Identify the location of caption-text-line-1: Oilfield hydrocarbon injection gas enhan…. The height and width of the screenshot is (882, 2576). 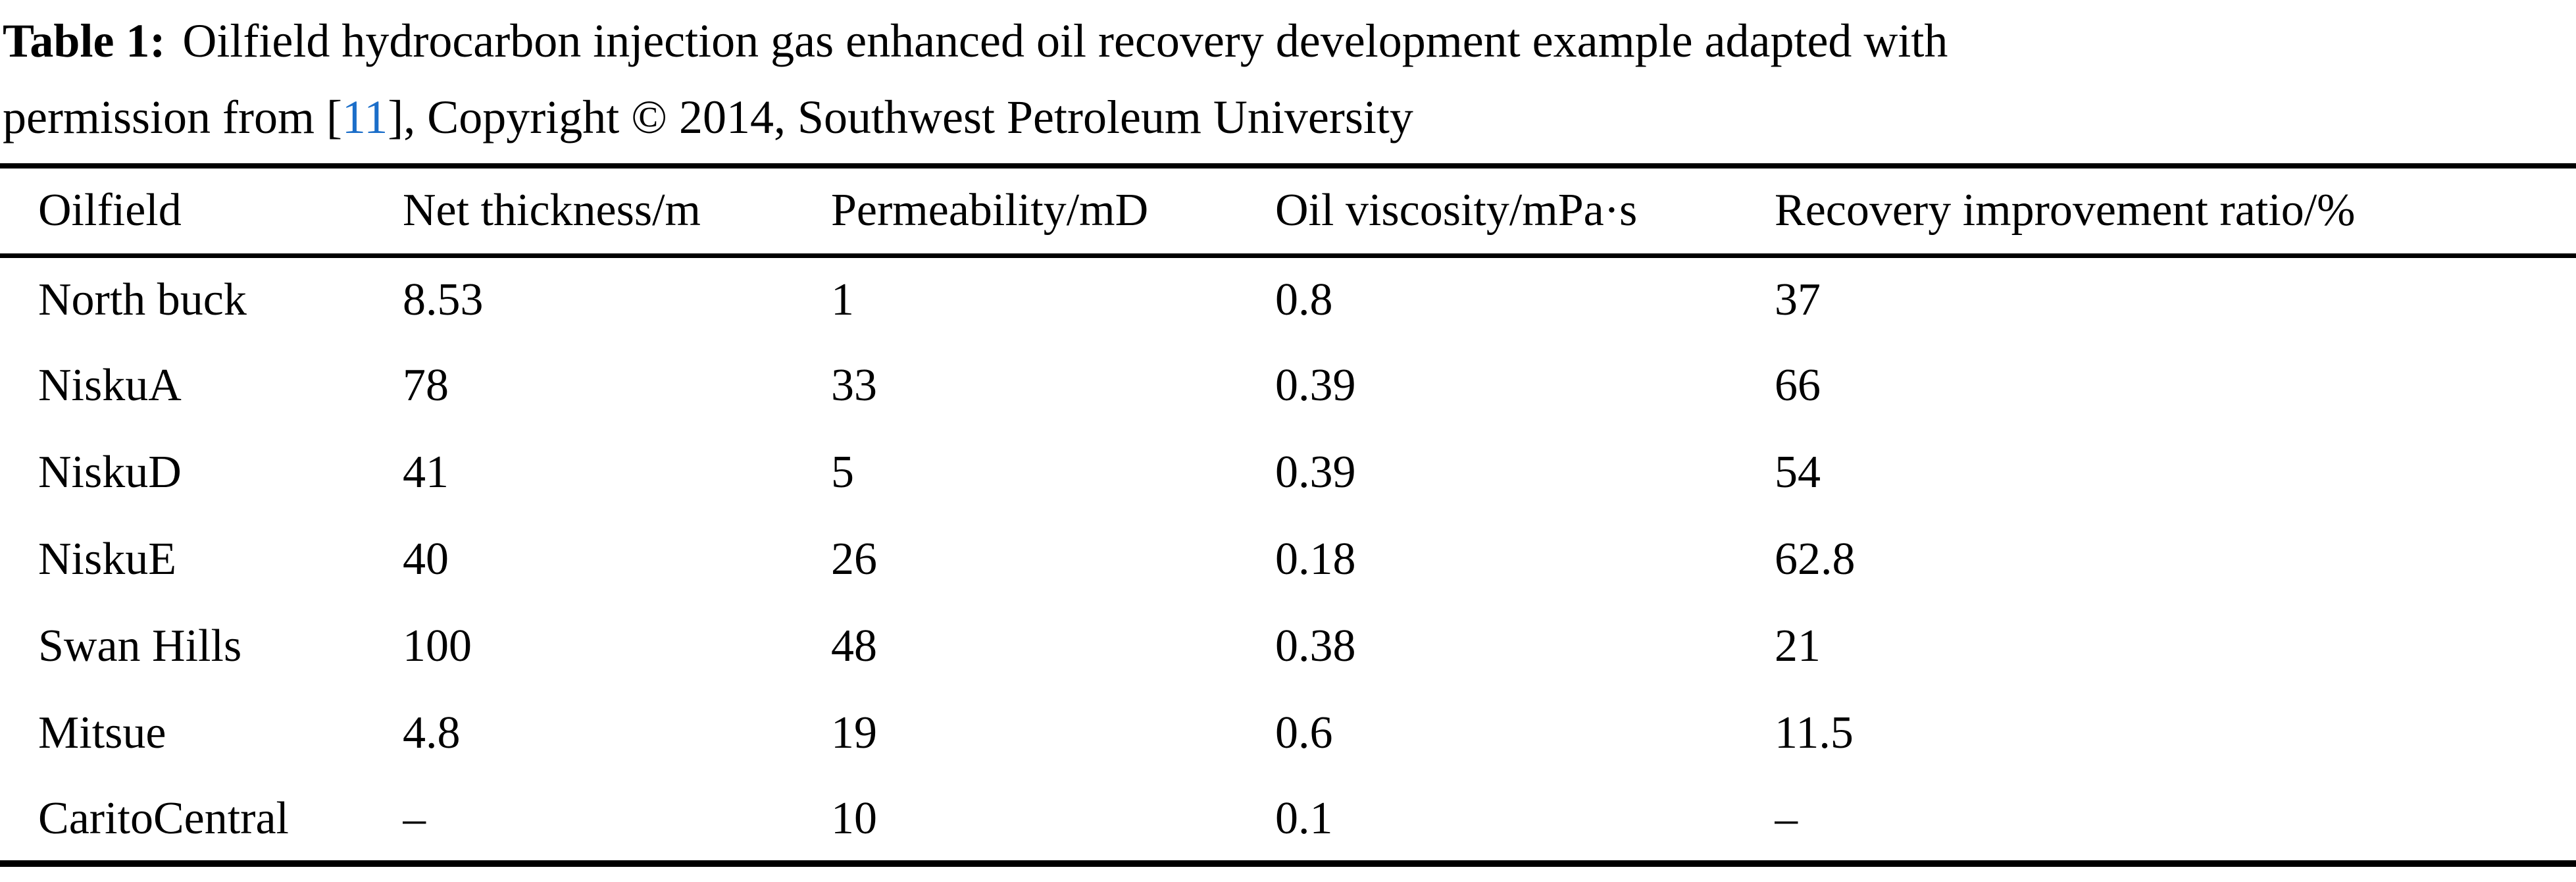
(1065, 40).